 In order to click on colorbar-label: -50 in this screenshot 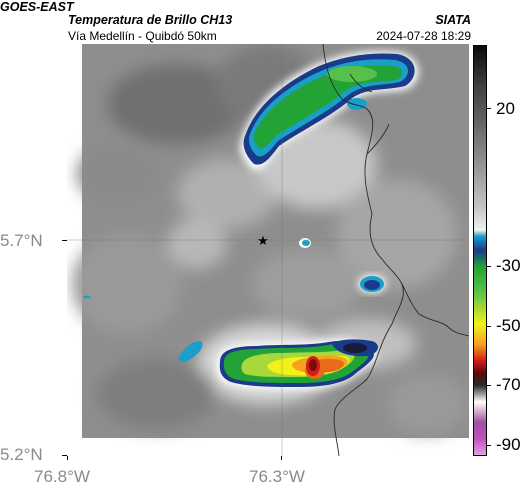, I will do `click(508, 325)`.